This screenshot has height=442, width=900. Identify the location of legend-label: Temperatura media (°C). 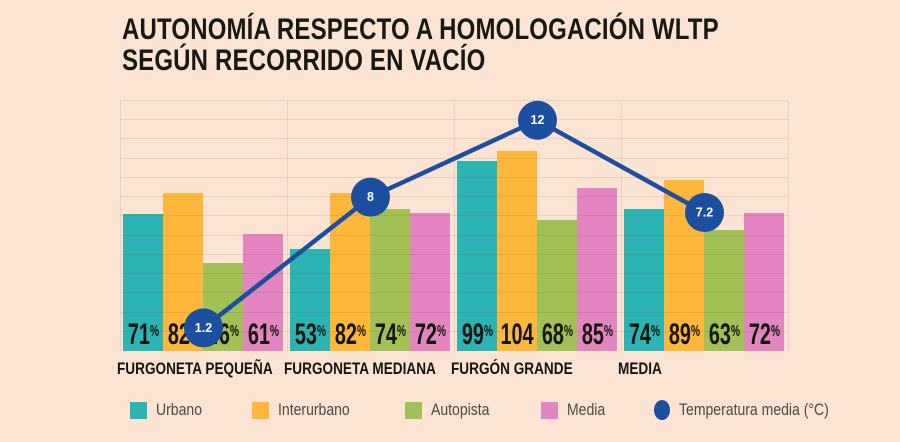
(754, 409).